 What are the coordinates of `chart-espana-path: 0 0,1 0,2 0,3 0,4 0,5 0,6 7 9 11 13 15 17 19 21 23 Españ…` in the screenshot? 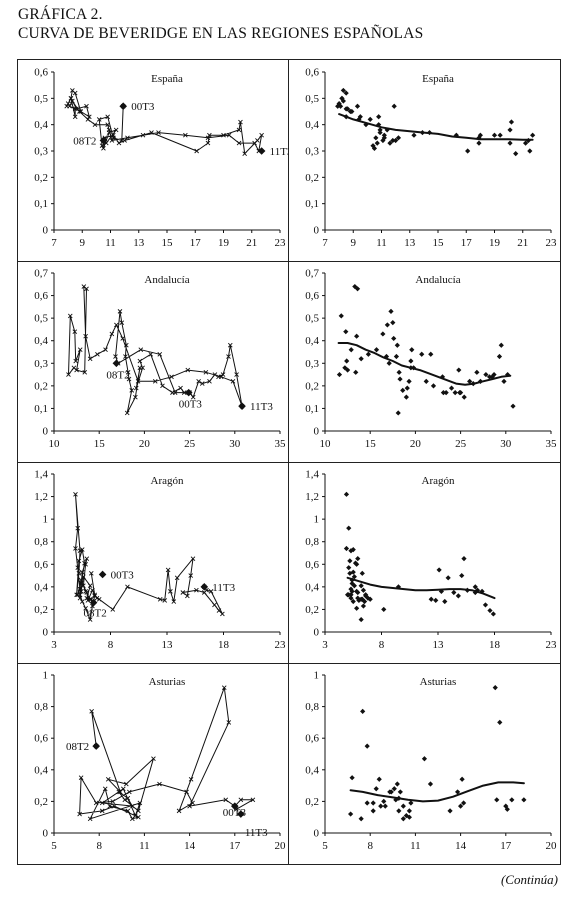 It's located at (153, 160).